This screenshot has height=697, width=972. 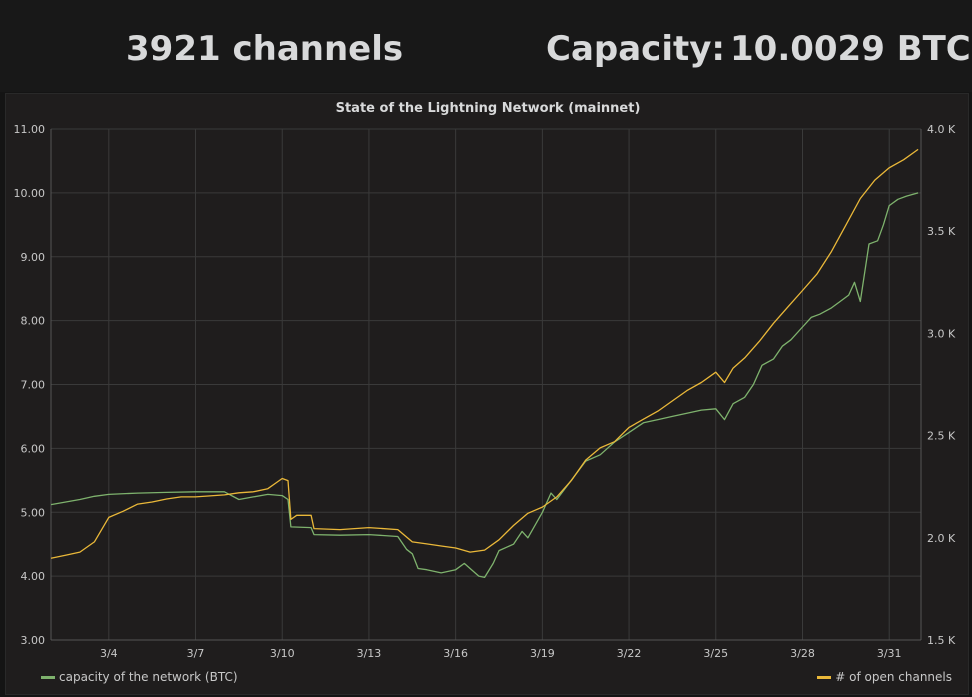 I want to click on y-left-tick-label: 5.00, so click(x=33, y=512).